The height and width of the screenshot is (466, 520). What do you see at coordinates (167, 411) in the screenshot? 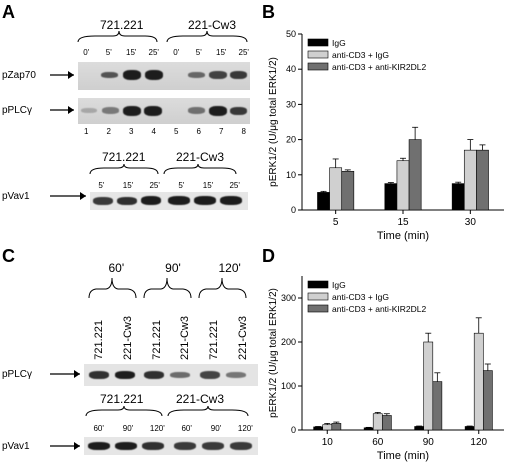
I see `panel-c-vav-braces` at bounding box center [167, 411].